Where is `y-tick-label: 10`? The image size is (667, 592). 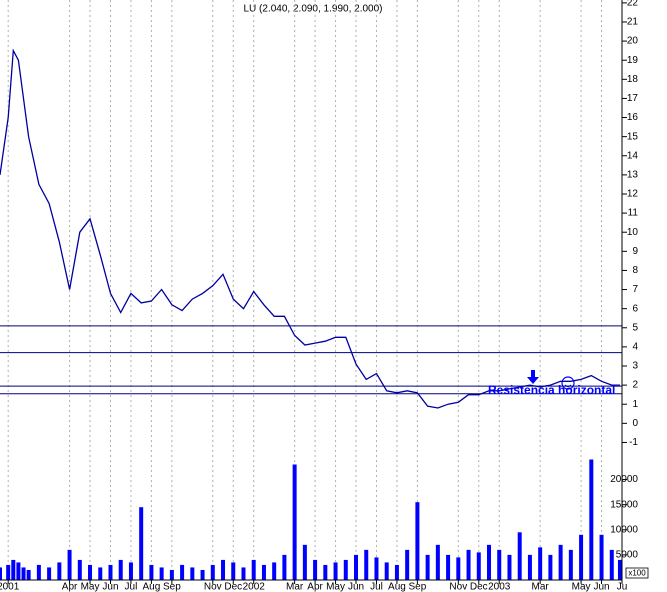 y-tick-label: 10 is located at coordinates (633, 232).